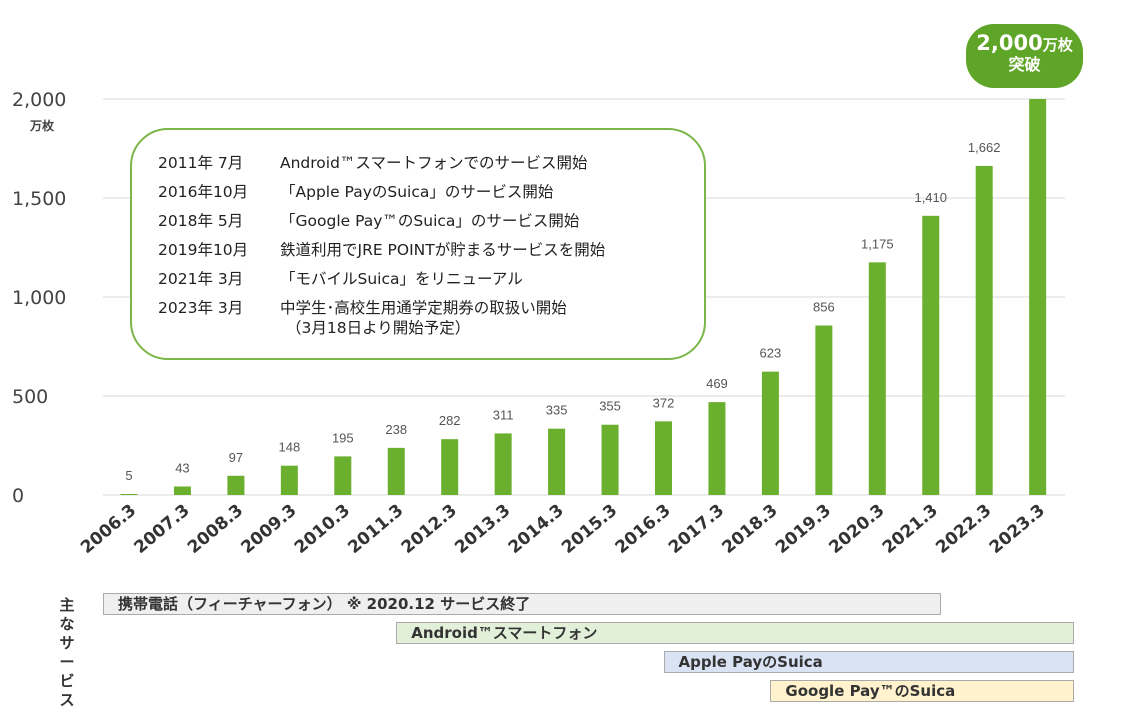  I want to click on milestone-date: 2011年 7月, so click(201, 163).